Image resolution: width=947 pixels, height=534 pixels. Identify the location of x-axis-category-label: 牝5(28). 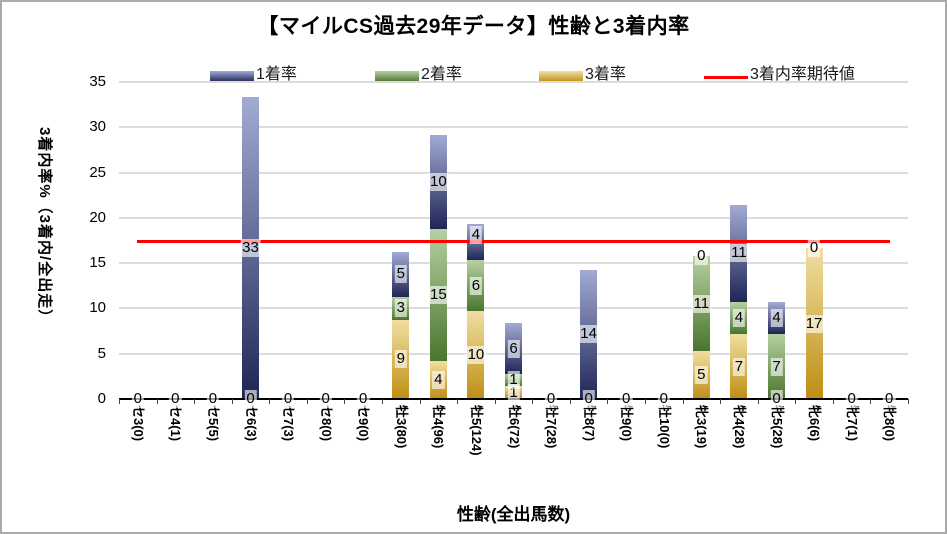
(777, 427).